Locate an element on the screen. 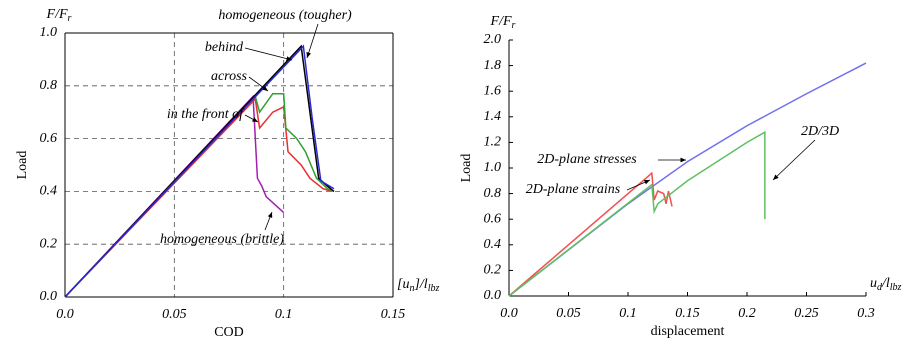 The height and width of the screenshot is (344, 913). annotation: 2D-plane strains is located at coordinates (573, 189).